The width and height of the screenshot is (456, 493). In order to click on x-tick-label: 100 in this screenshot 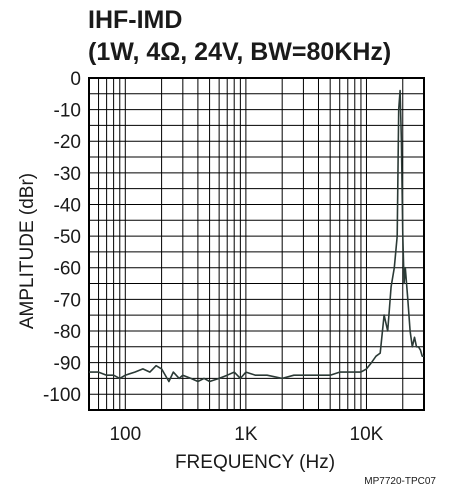, I will do `click(125, 434)`.